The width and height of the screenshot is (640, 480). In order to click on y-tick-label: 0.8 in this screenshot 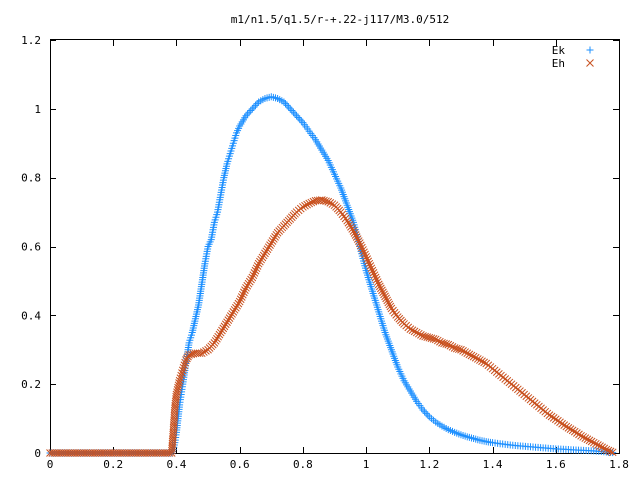, I will do `click(31, 178)`.